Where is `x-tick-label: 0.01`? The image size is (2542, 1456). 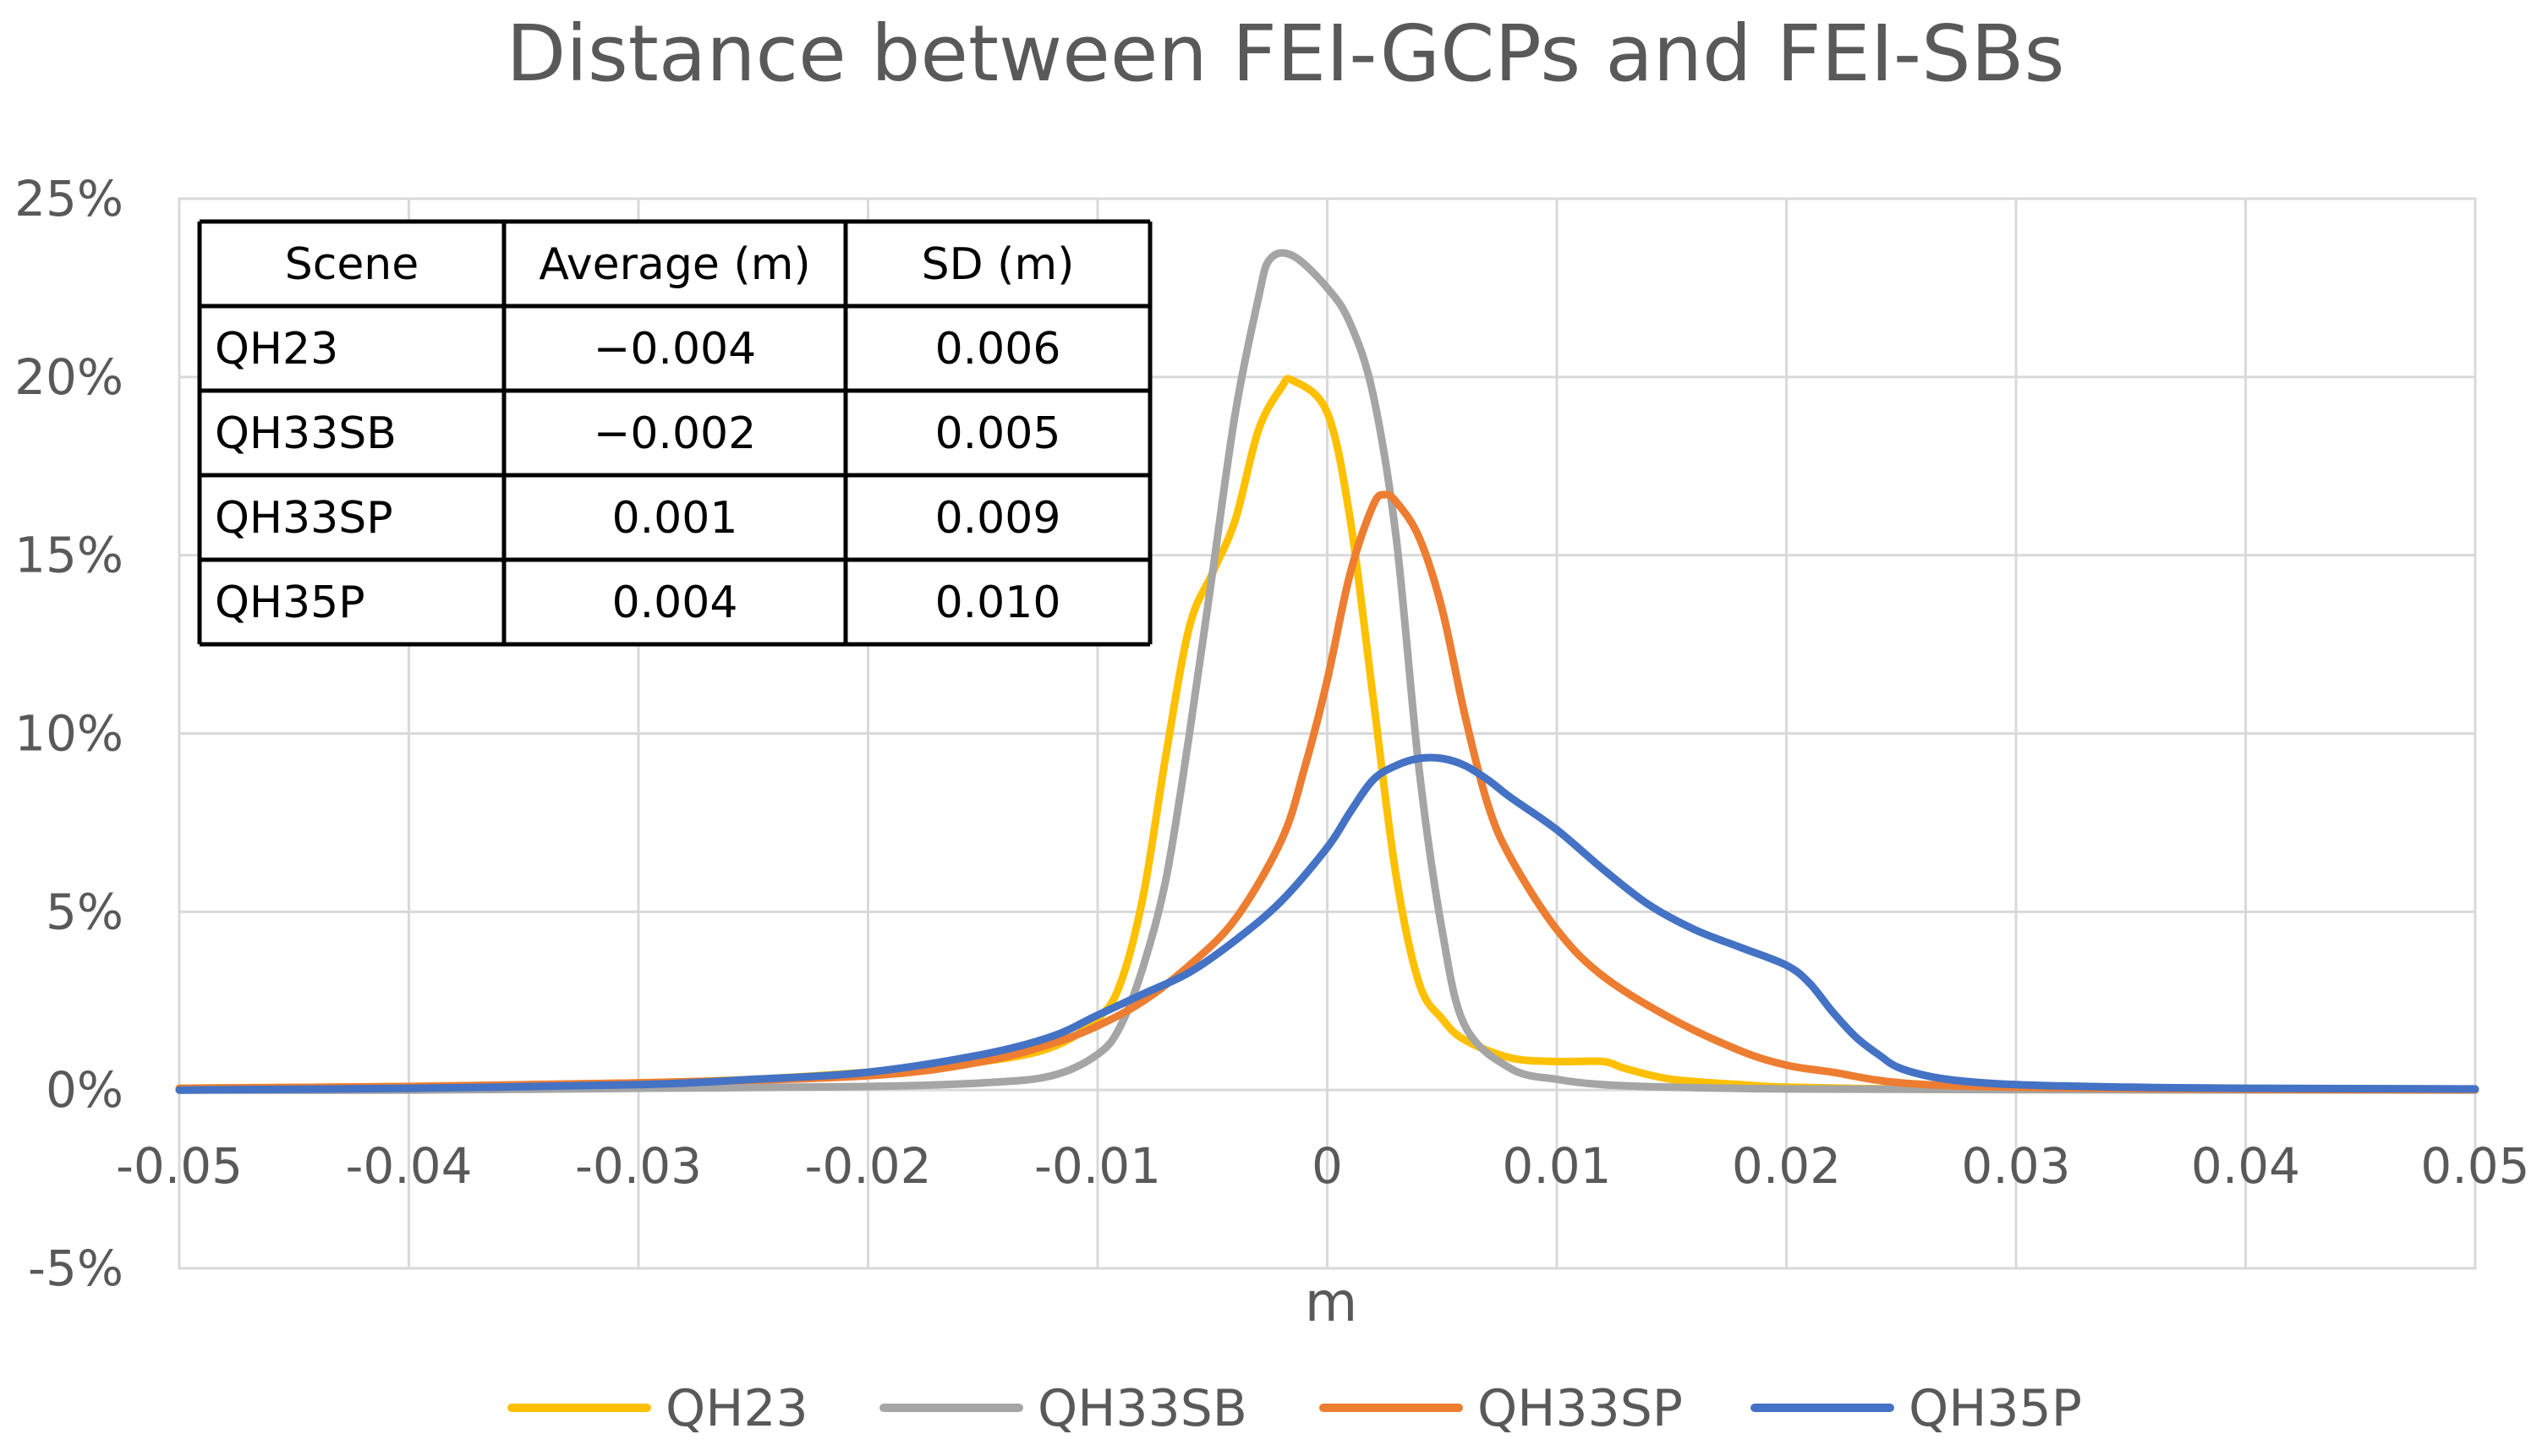 x-tick-label: 0.01 is located at coordinates (1557, 1166).